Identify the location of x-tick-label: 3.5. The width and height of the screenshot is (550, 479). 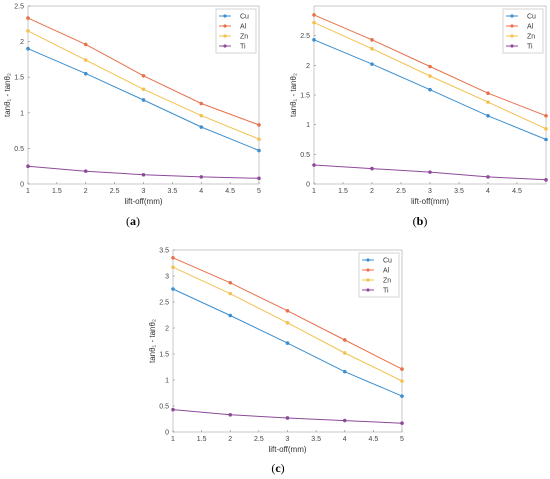
(173, 191).